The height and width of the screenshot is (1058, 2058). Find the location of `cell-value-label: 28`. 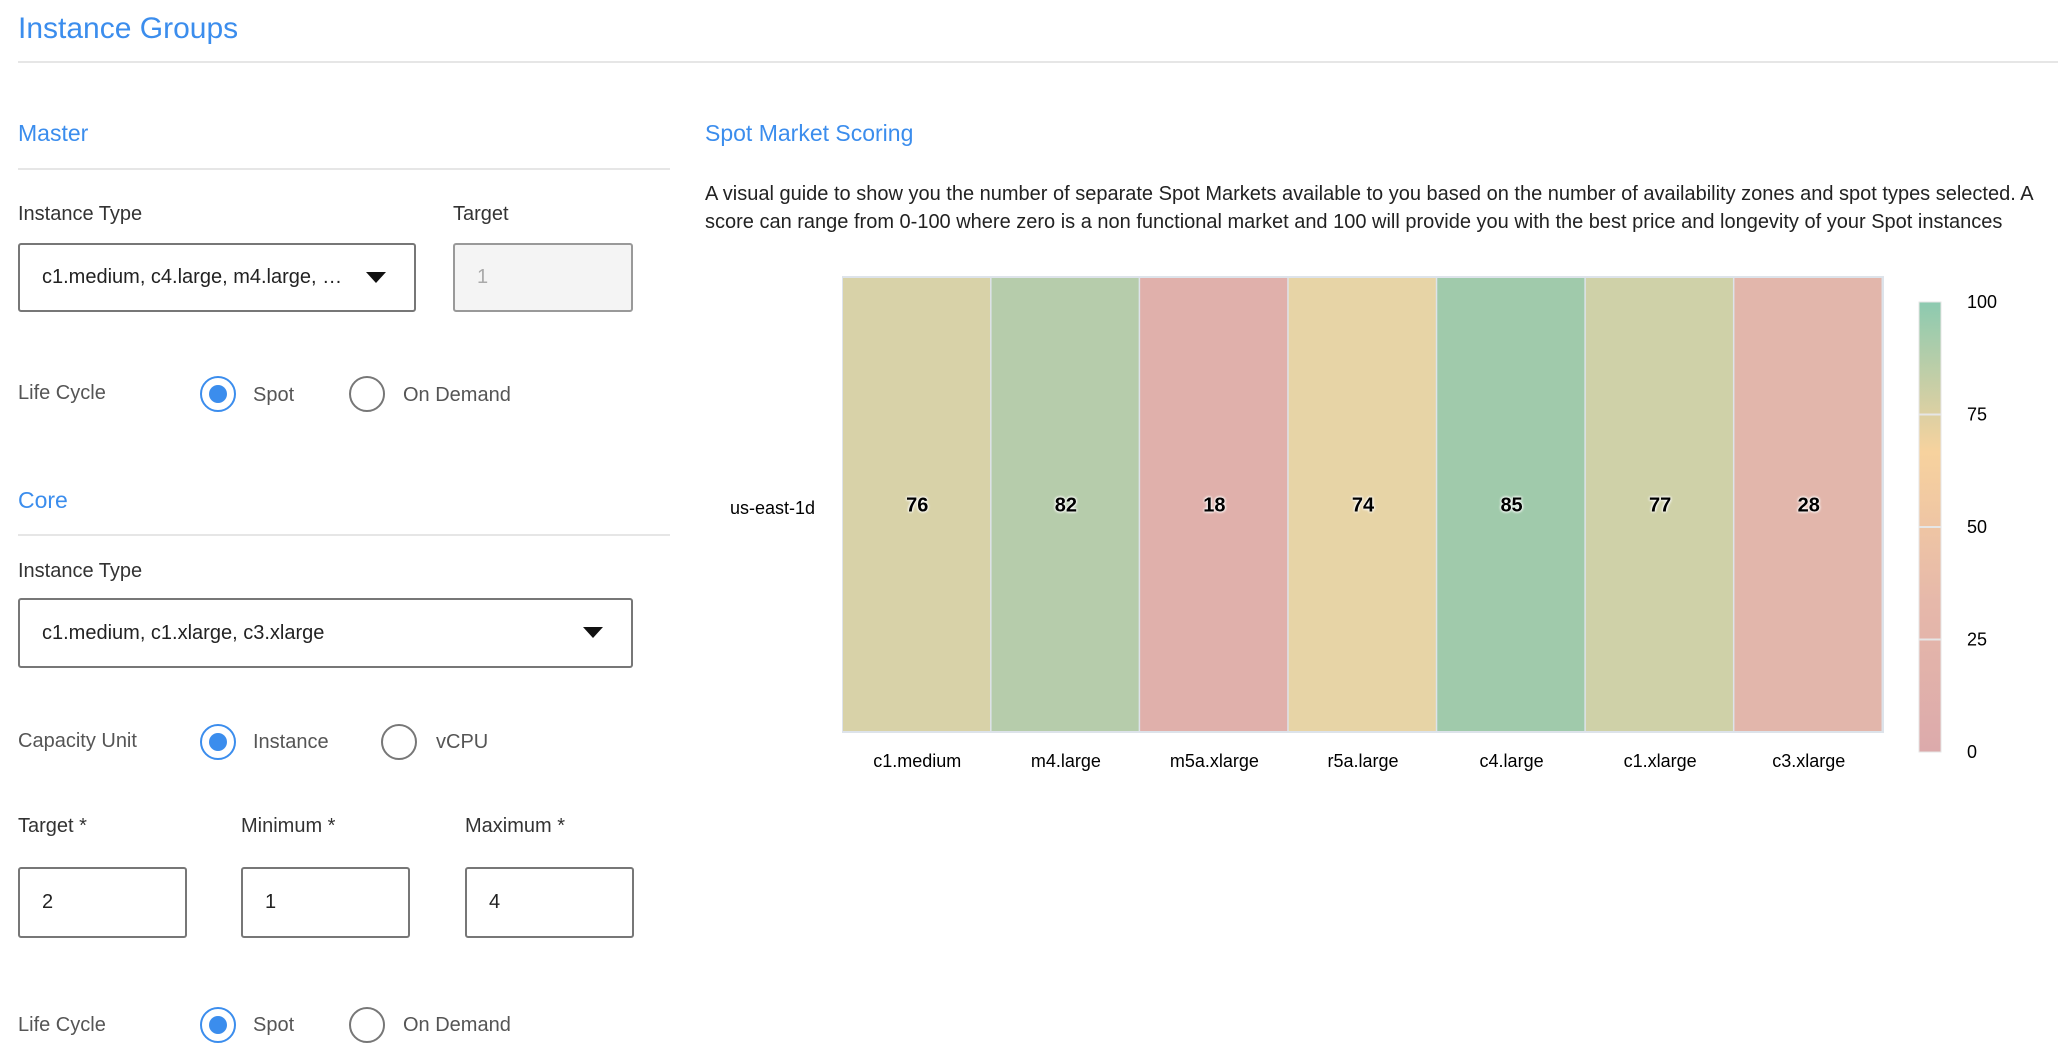

cell-value-label: 28 is located at coordinates (1809, 506).